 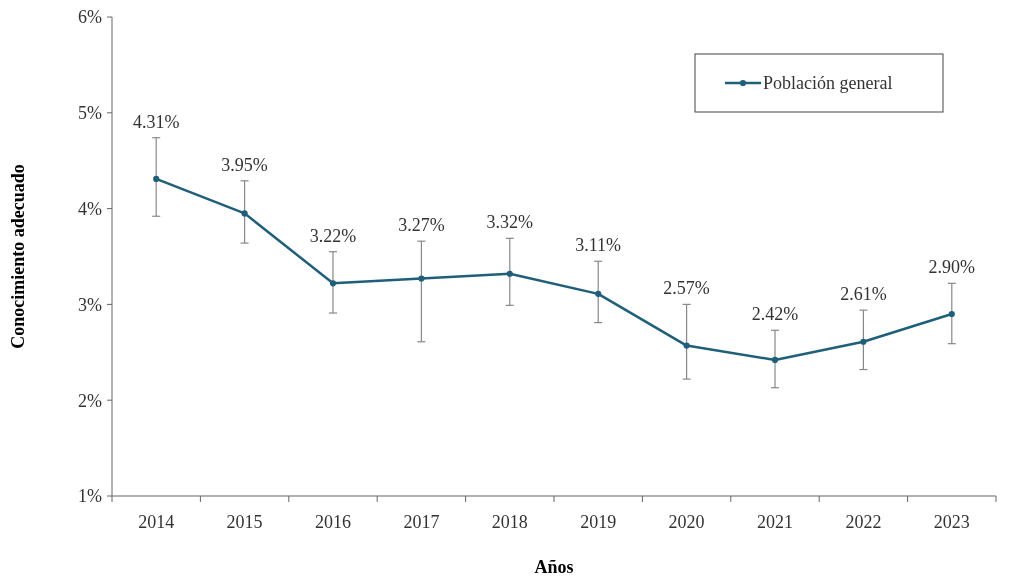 What do you see at coordinates (952, 267) in the screenshot?
I see `data-label: 2.90%` at bounding box center [952, 267].